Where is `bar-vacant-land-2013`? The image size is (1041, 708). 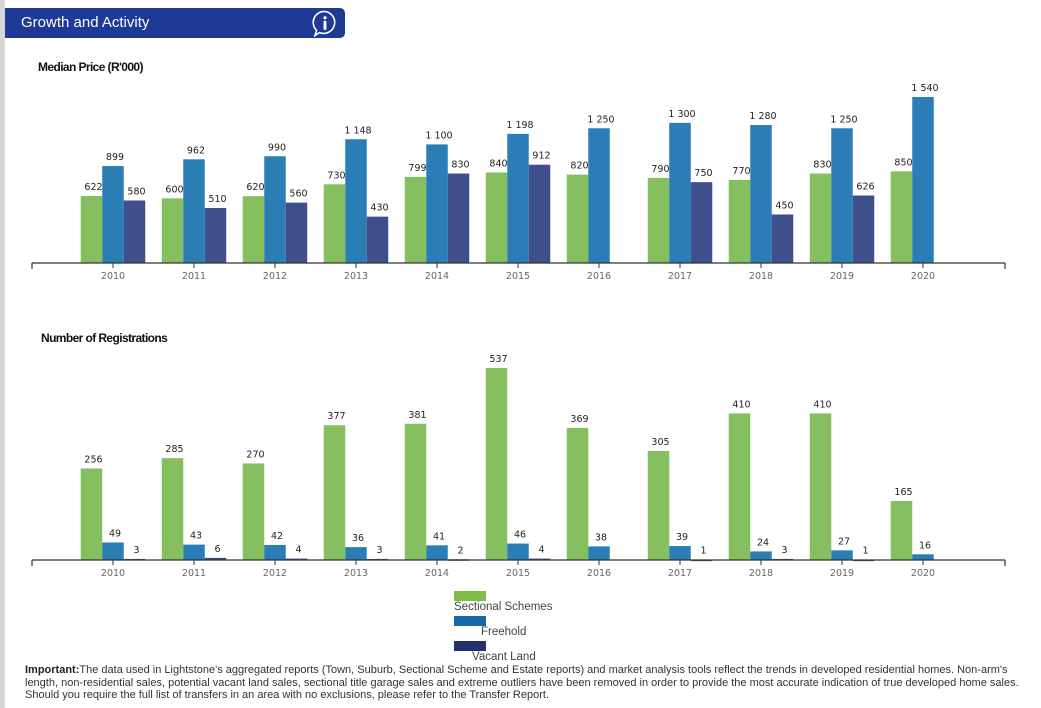
bar-vacant-land-2013 is located at coordinates (377, 239).